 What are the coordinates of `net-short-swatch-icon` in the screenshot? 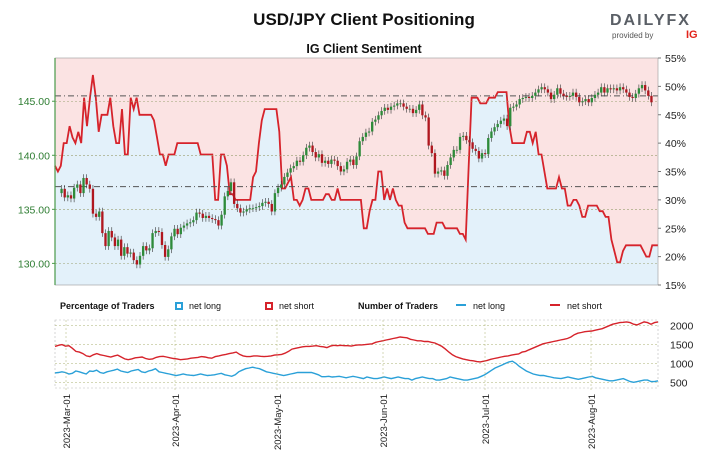 It's located at (269, 306).